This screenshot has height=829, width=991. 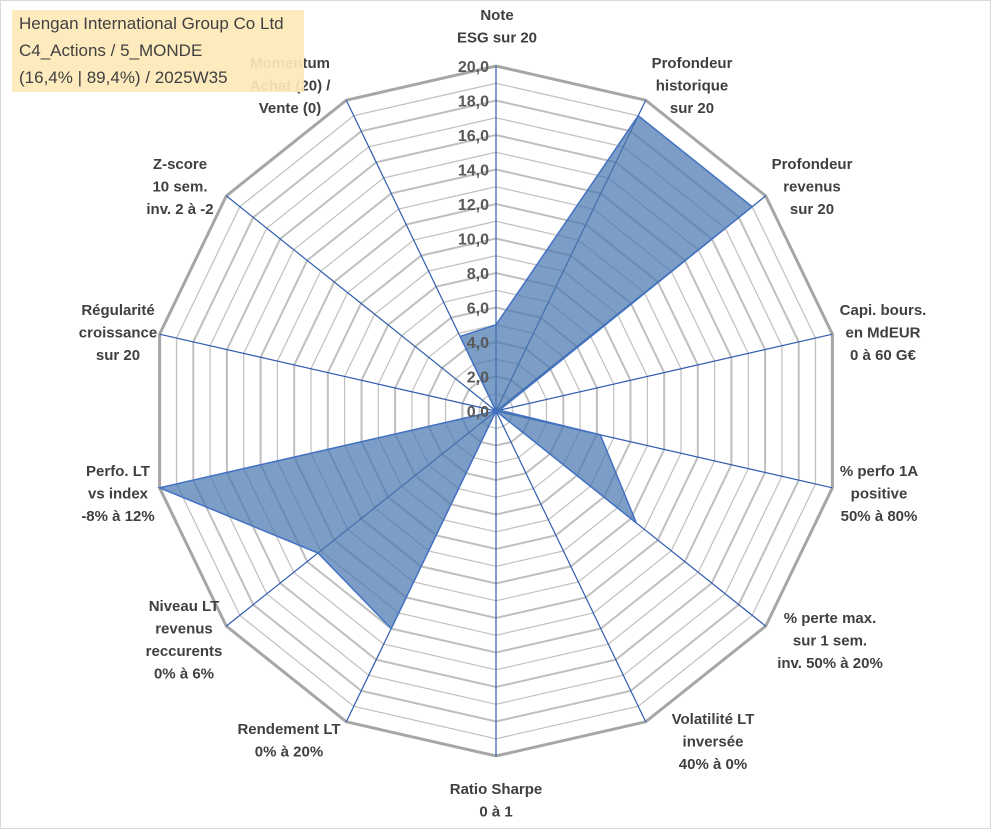 I want to click on axis-label: Perfo. LT vs index -8% à 12%, so click(x=117, y=494).